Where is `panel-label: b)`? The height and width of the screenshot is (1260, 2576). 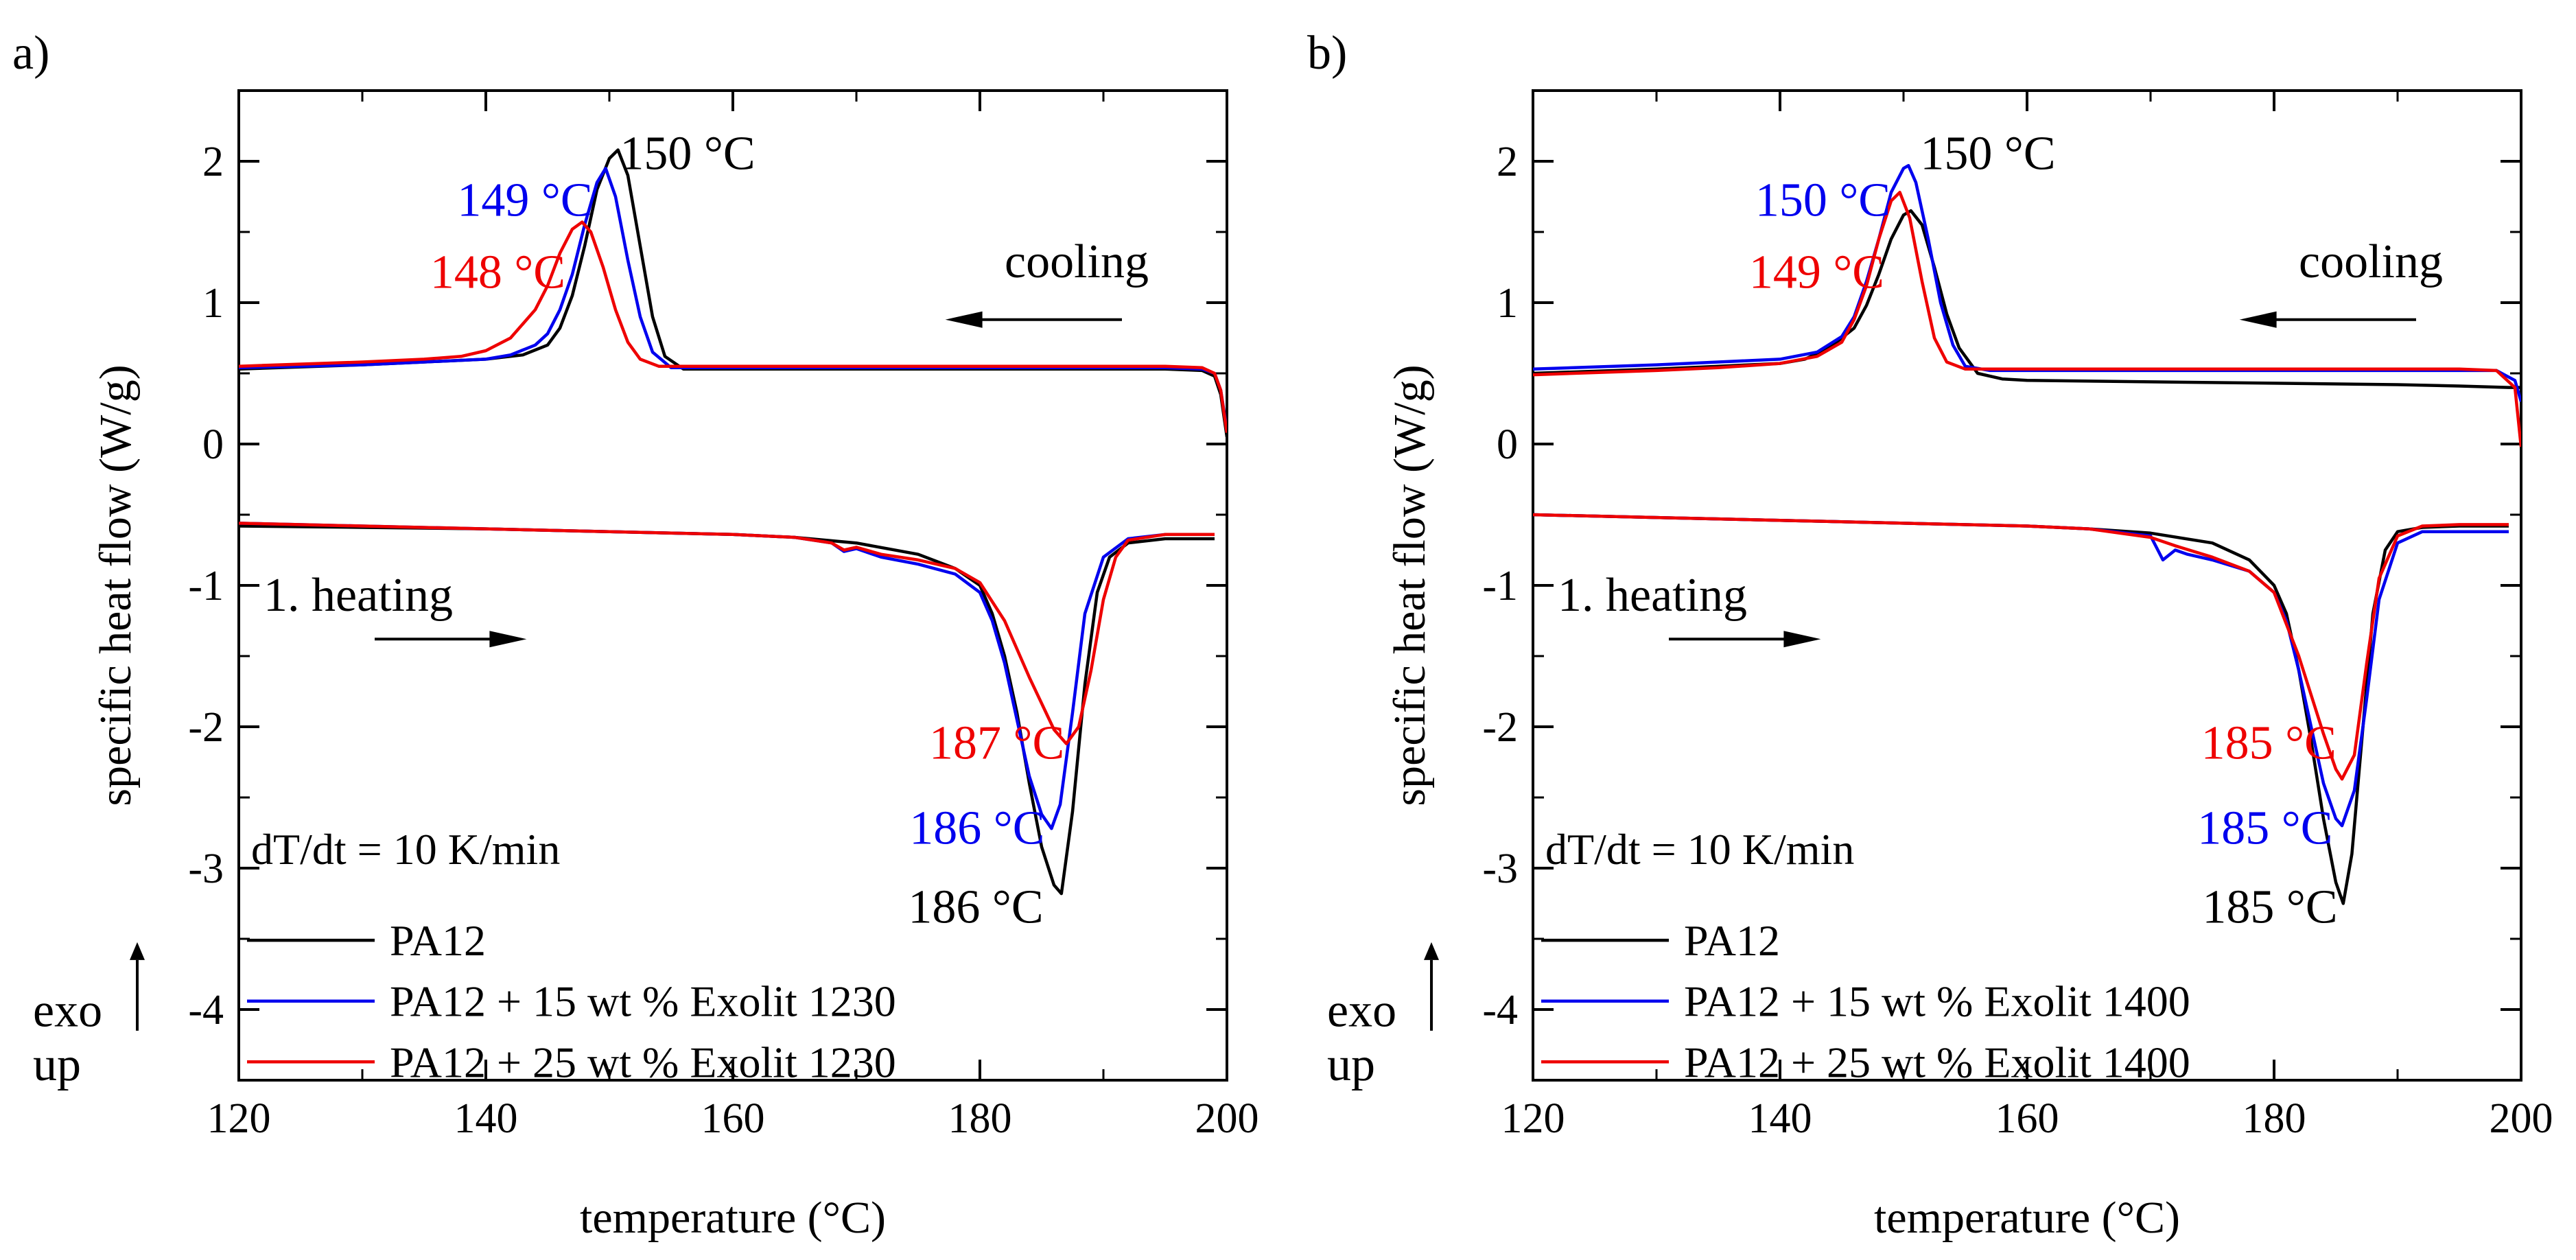 panel-label: b) is located at coordinates (1327, 53).